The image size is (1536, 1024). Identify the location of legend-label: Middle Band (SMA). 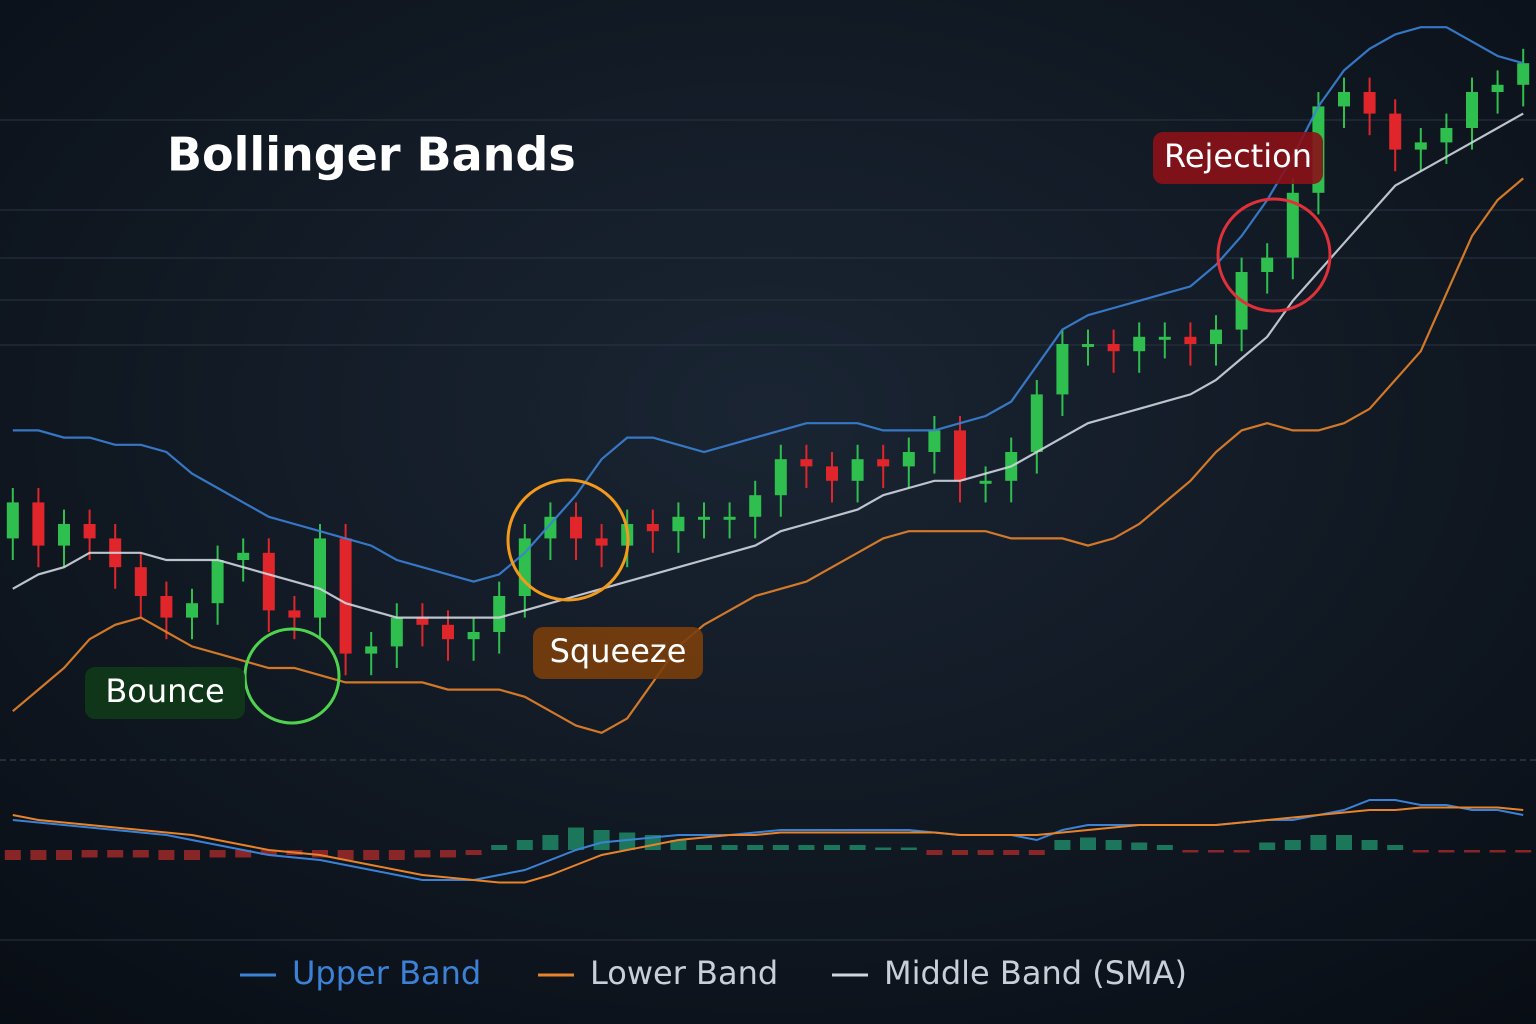
(1035, 973).